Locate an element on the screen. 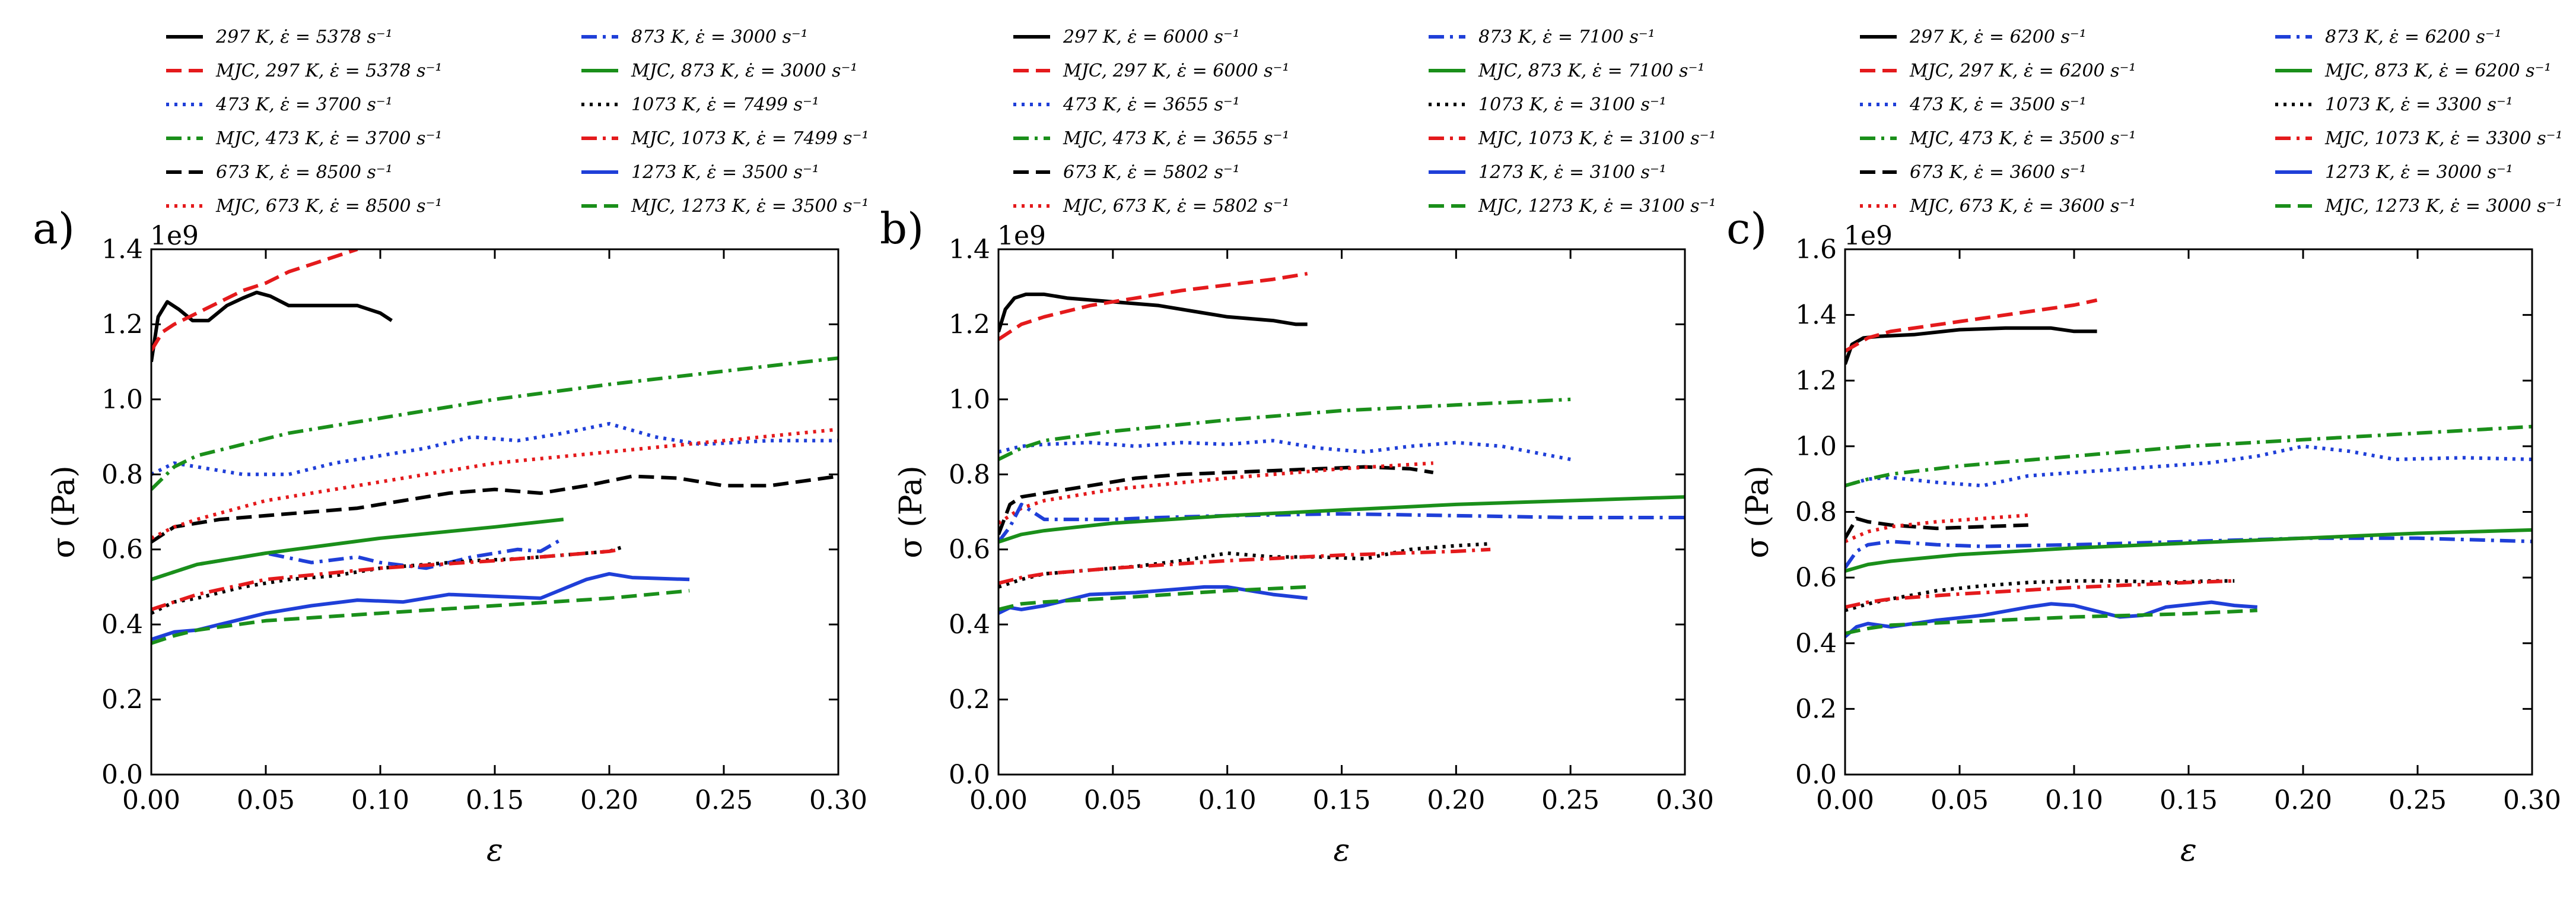 This screenshot has height=898, width=2576. legend-label: 1273 K, ε̇ = 3000 s⁻¹ is located at coordinates (2419, 172).